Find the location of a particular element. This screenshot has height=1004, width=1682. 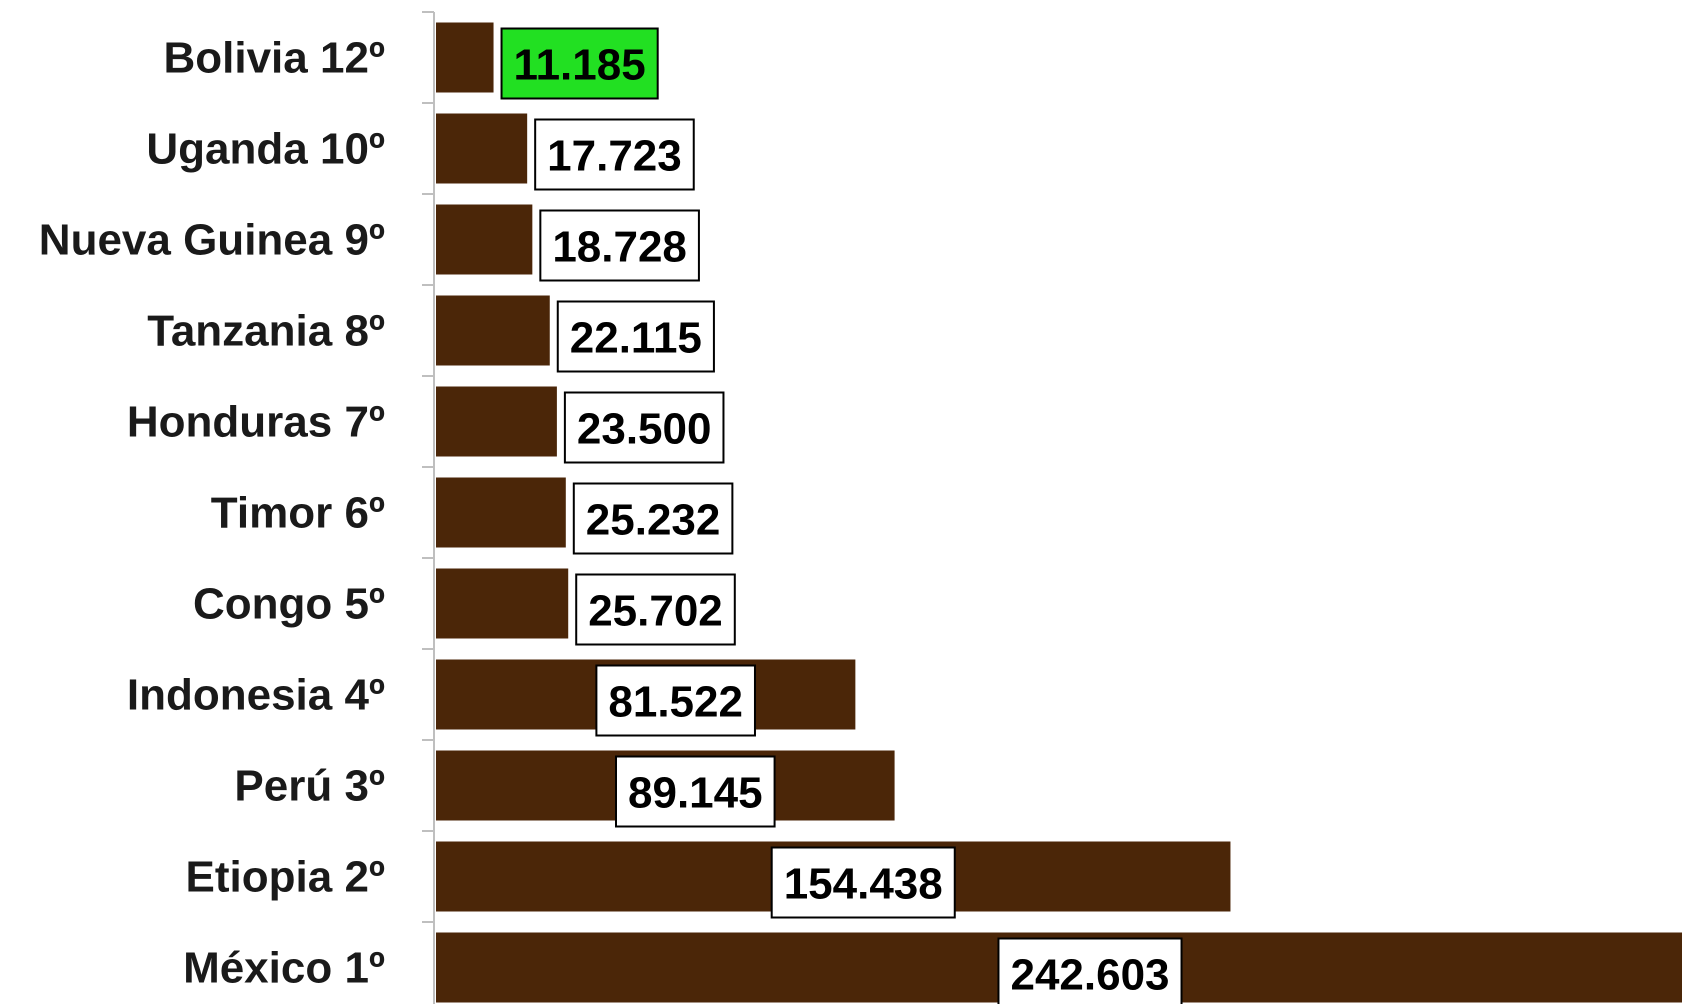

data-label: 25.702 is located at coordinates (655, 611).